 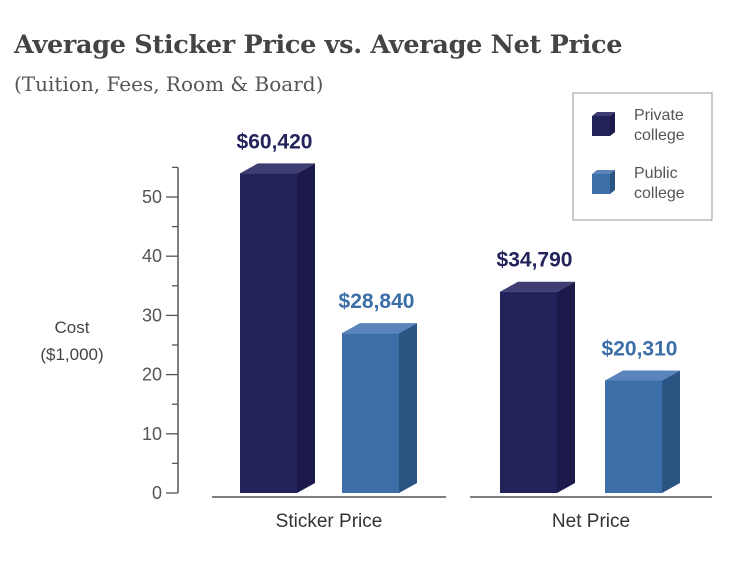 What do you see at coordinates (152, 315) in the screenshot?
I see `y-tick-label: 30` at bounding box center [152, 315].